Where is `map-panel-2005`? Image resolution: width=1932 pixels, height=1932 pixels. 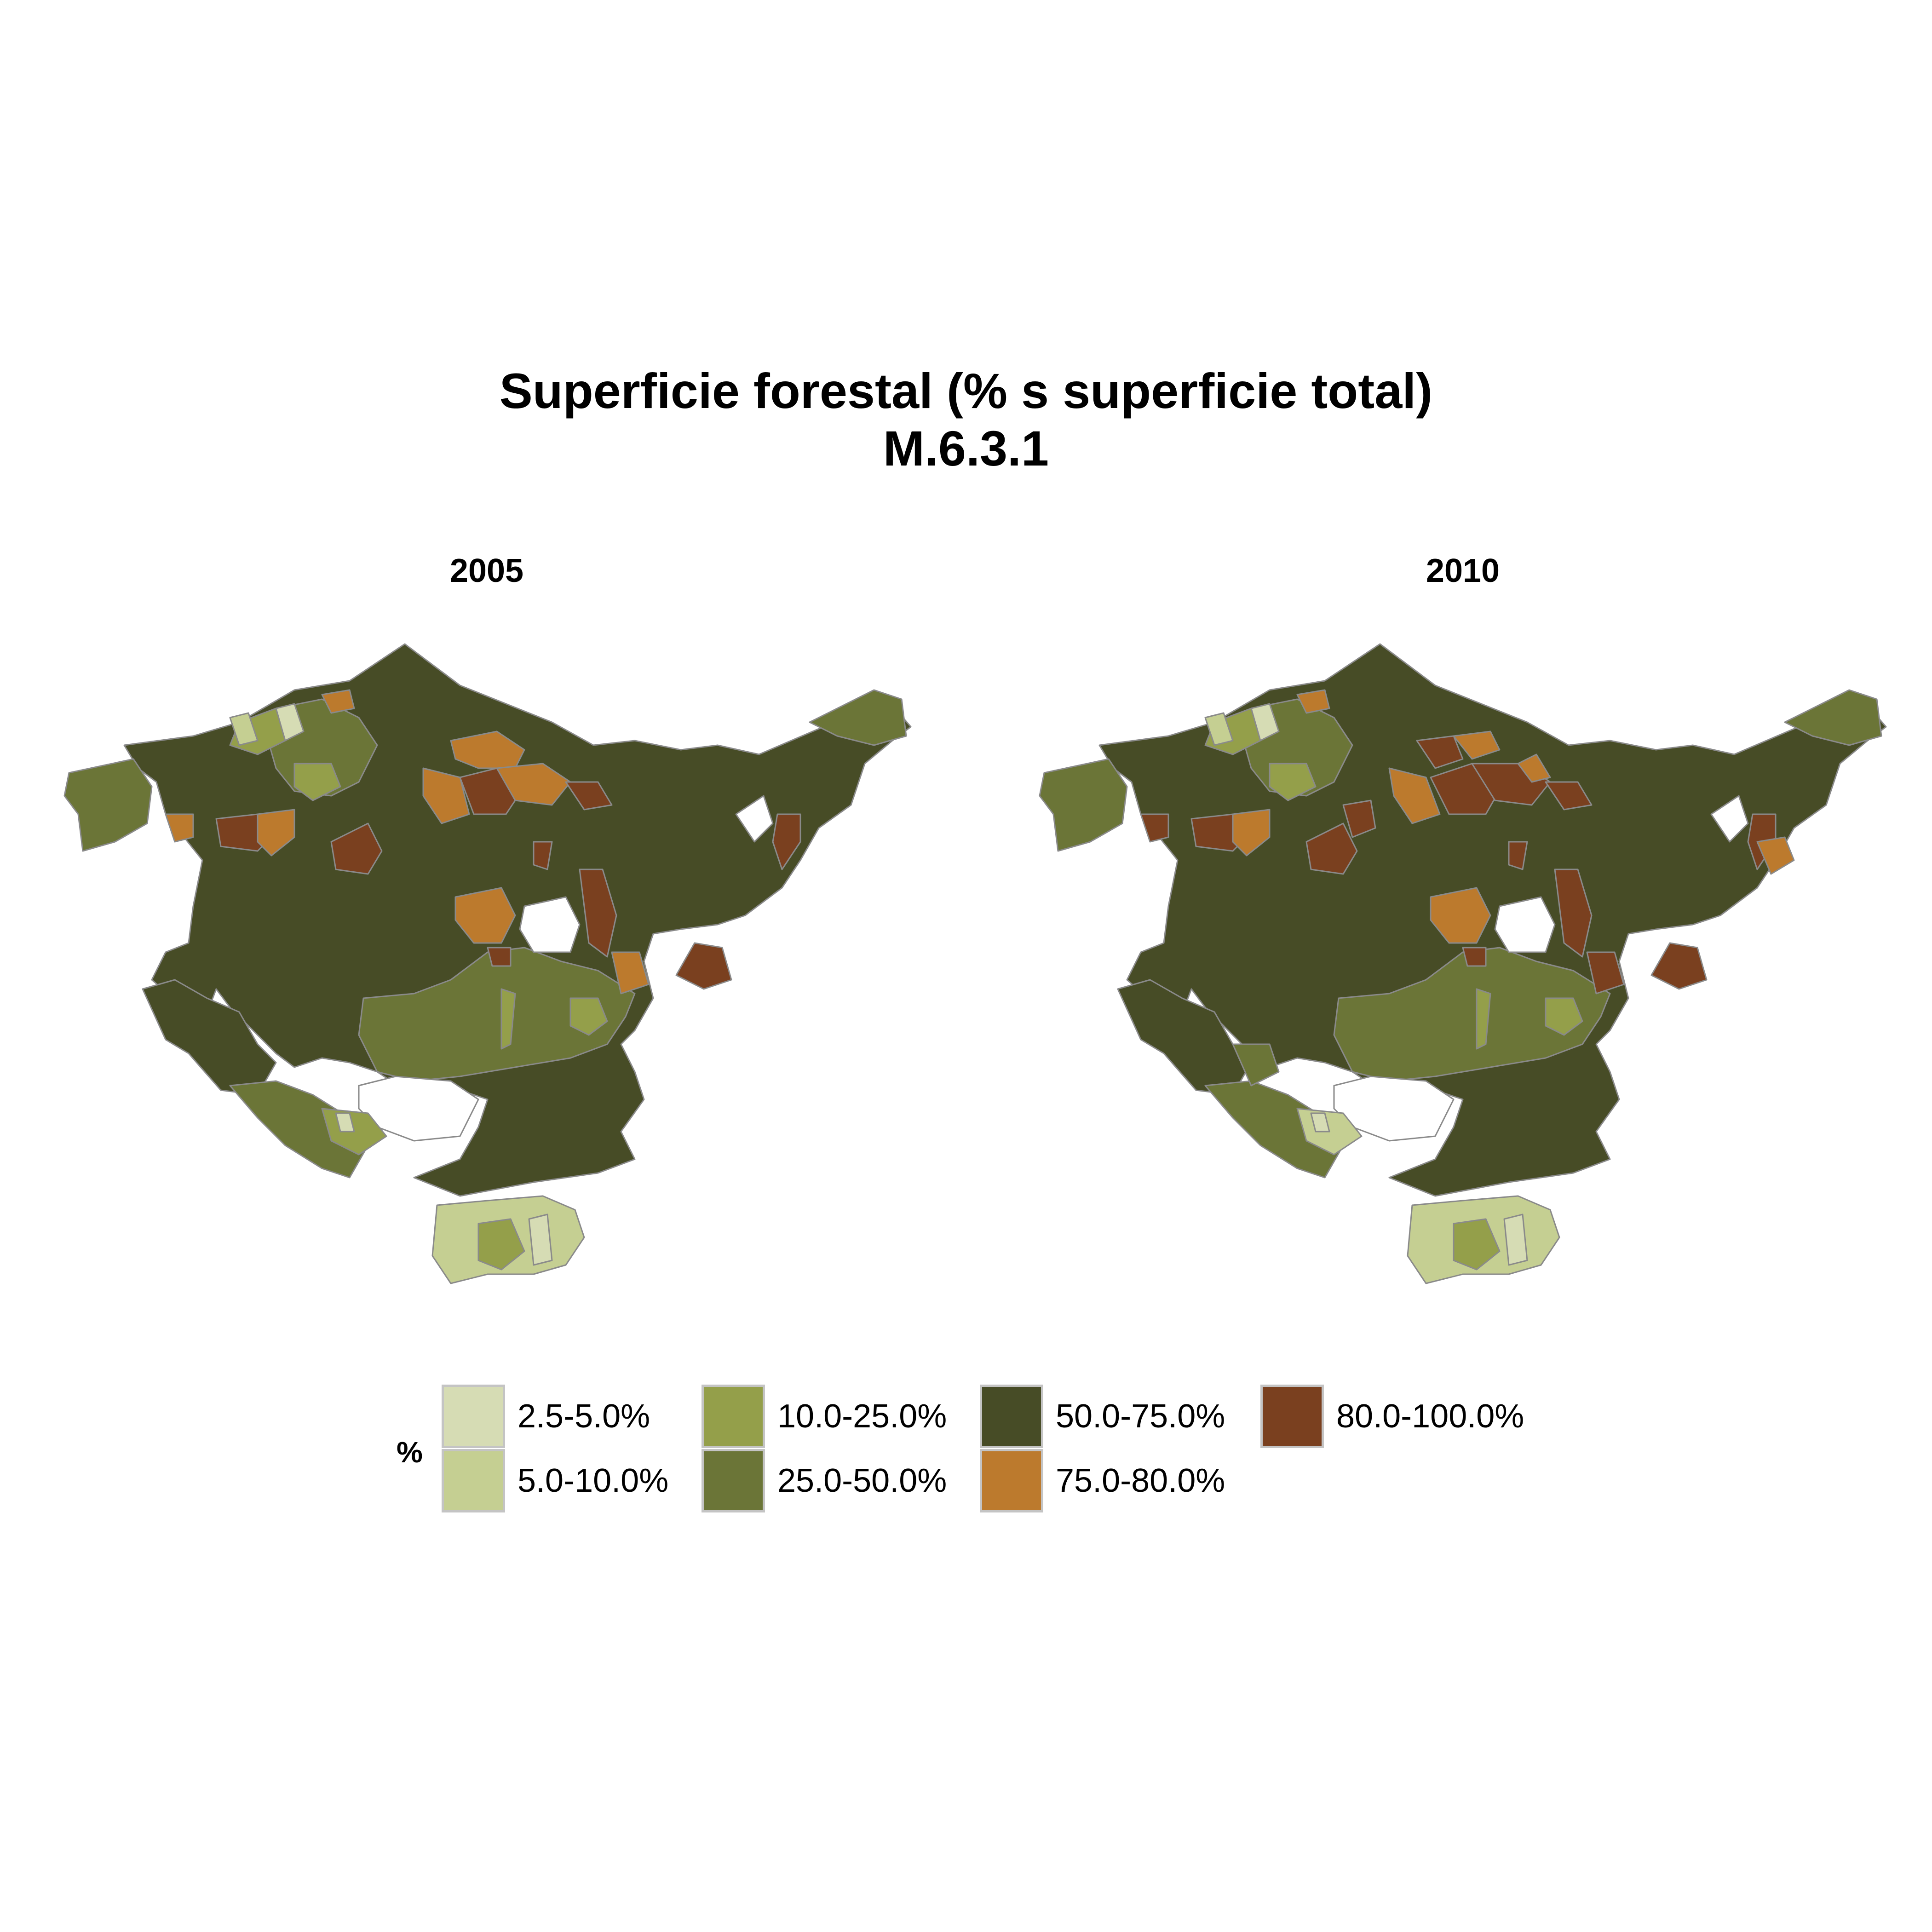
map-panel-2005 is located at coordinates (487, 963).